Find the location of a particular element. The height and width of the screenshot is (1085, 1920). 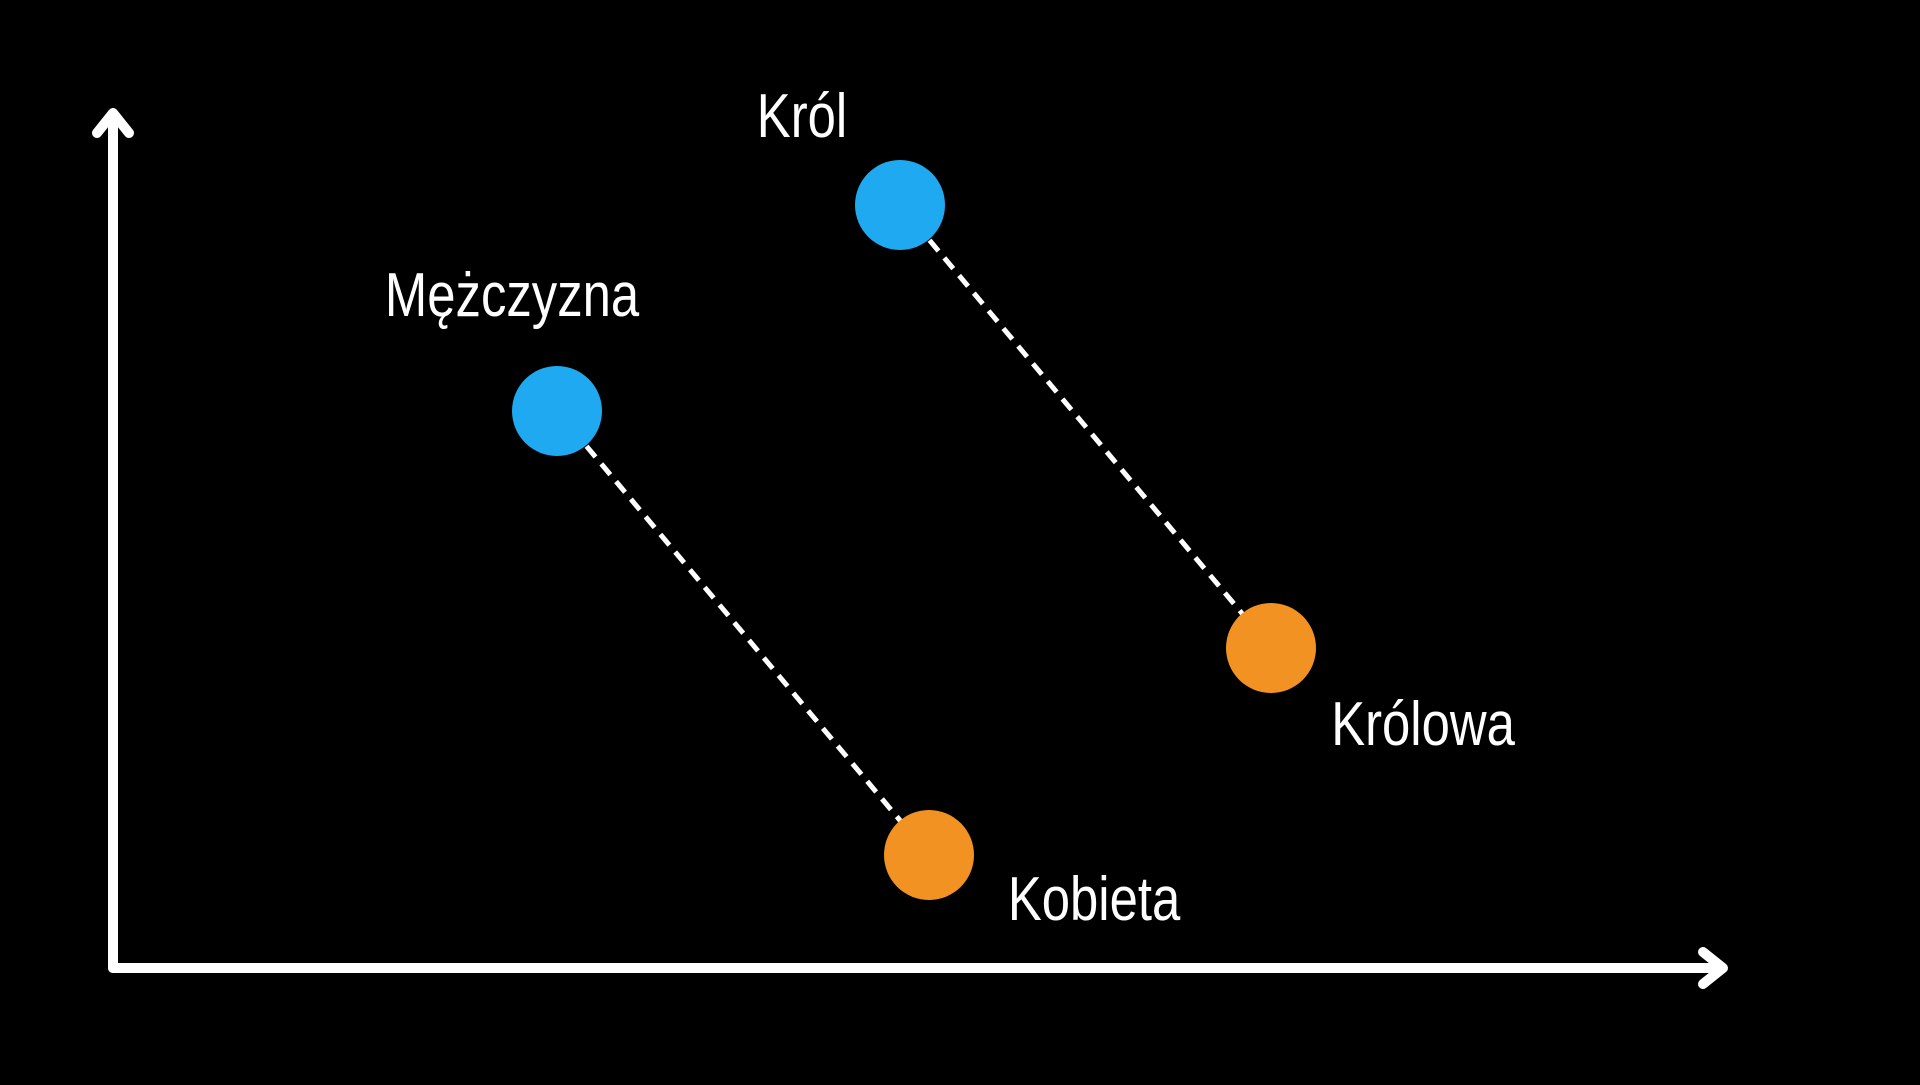

y-axis-arrow is located at coordinates (113, 123).